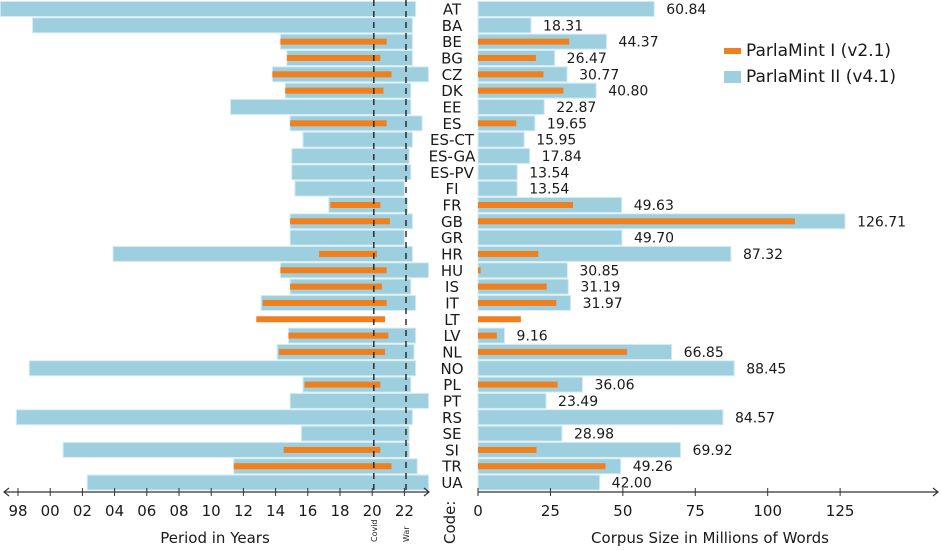  I want to click on size-bar-v4-no, so click(606, 368).